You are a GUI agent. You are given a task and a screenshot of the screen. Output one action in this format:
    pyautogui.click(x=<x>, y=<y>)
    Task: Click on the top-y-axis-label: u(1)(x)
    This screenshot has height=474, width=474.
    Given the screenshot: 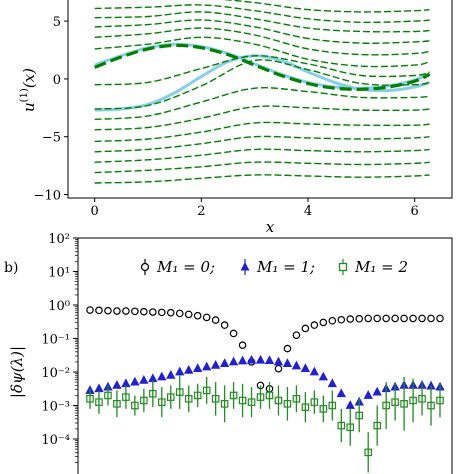 What is the action you would take?
    pyautogui.click(x=28, y=90)
    